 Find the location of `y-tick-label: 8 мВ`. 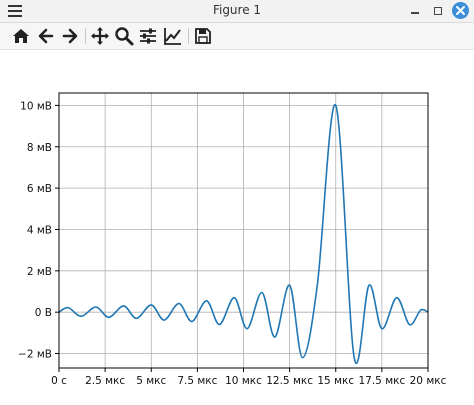

y-tick-label: 8 мВ is located at coordinates (39, 148).